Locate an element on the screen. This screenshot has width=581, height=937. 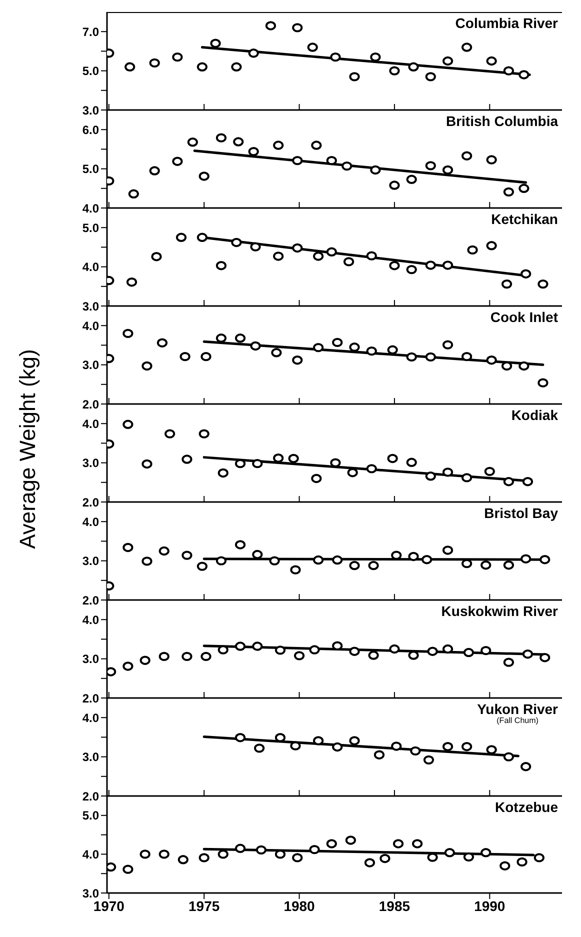
y-axis-title: Average Weight (kg) is located at coordinates (28, 449).